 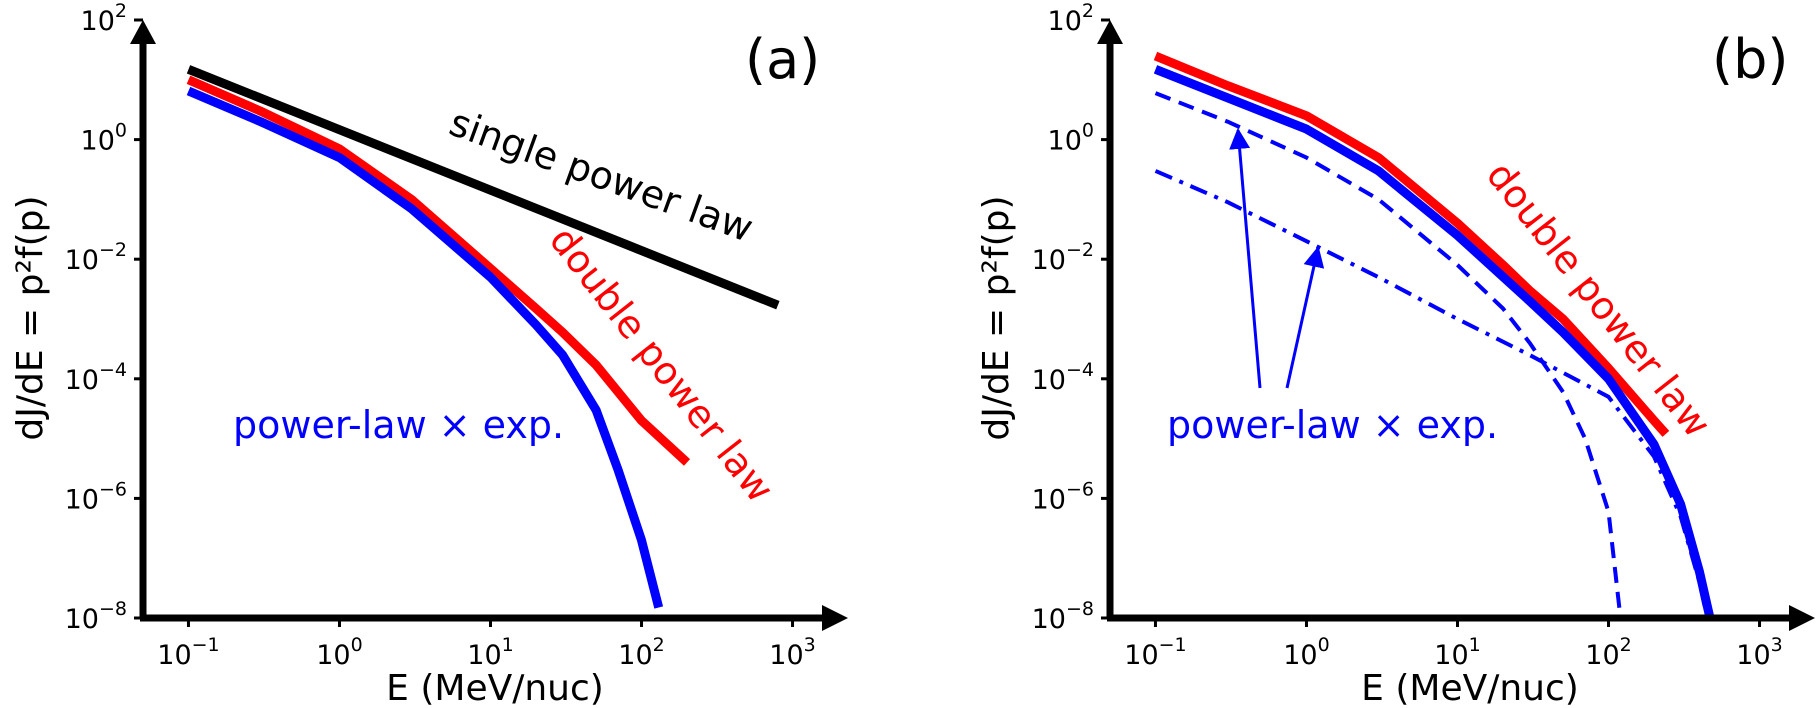 What do you see at coordinates (30, 317) in the screenshot?
I see `panel-a-y-axis-label: dJ/dE = p²f(p)` at bounding box center [30, 317].